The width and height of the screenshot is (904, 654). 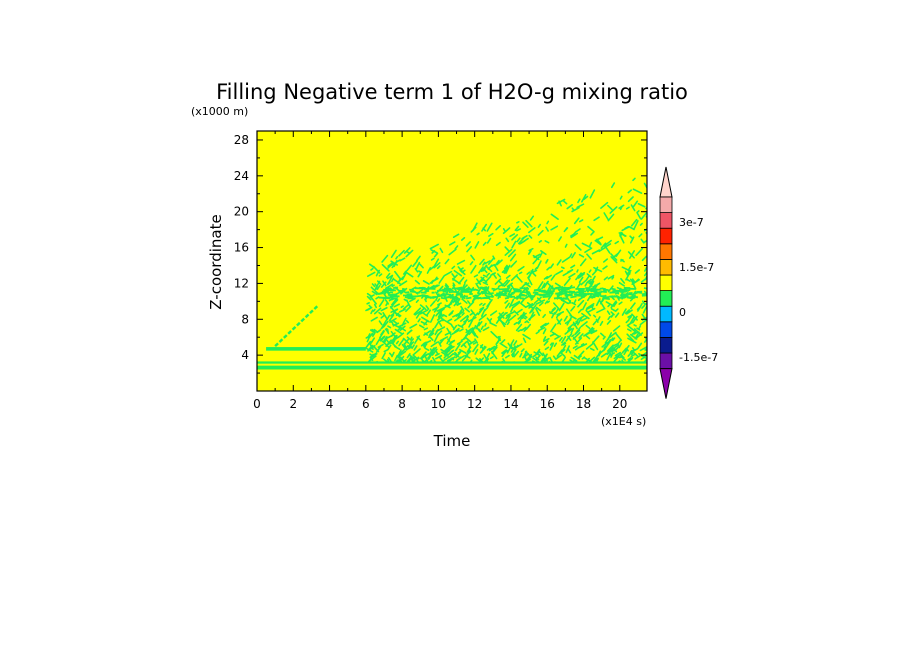 What do you see at coordinates (682, 312) in the screenshot?
I see `colorbar-label: 0` at bounding box center [682, 312].